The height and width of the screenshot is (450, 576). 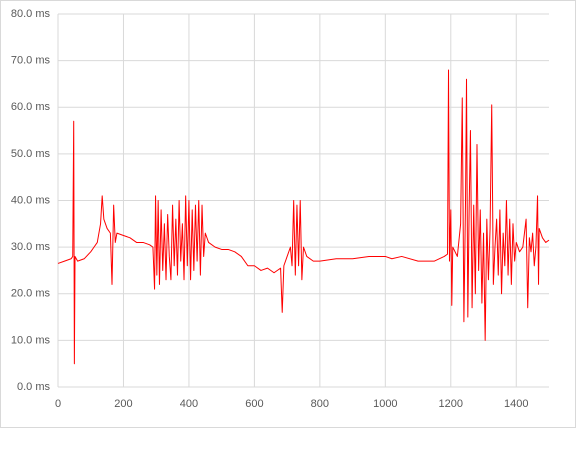 I want to click on y-tick-label: 10.0 ms, so click(x=31, y=340).